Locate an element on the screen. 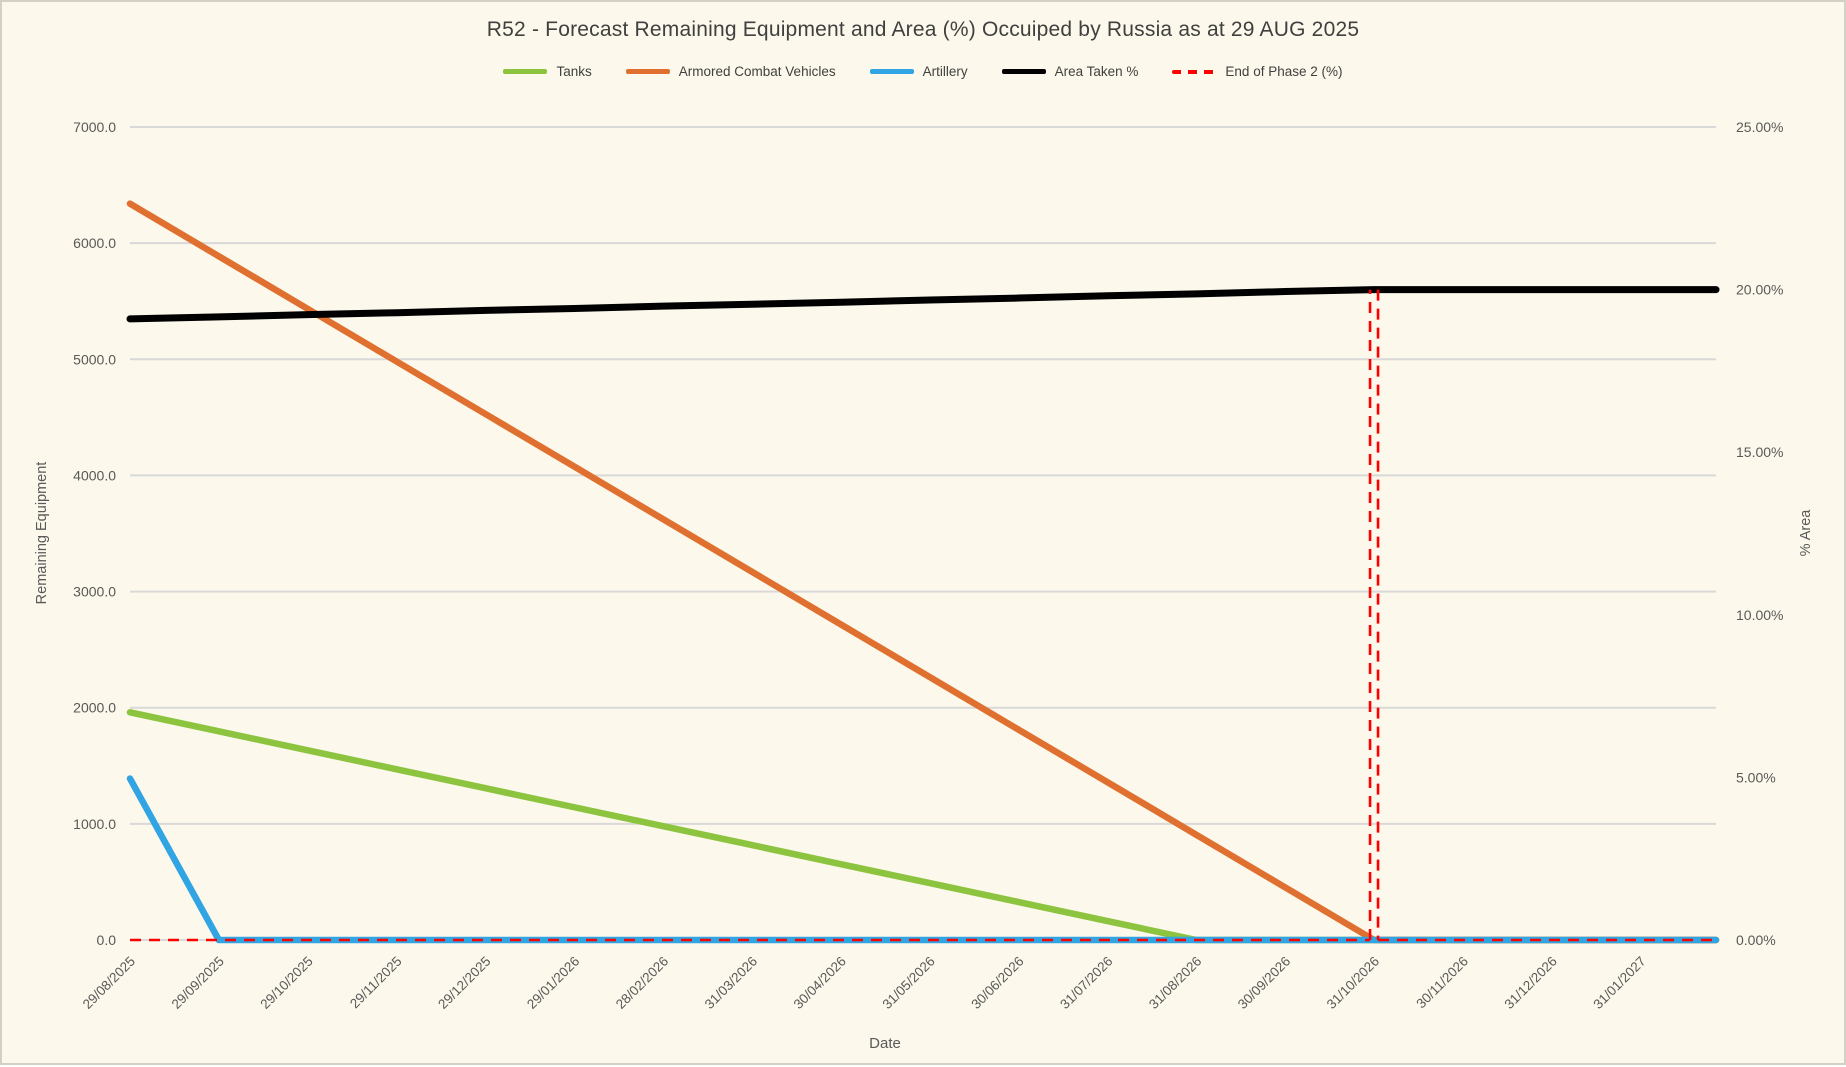 The image size is (1846, 1067). y-axis-left-tick-label: 2000.0 is located at coordinates (94, 708).